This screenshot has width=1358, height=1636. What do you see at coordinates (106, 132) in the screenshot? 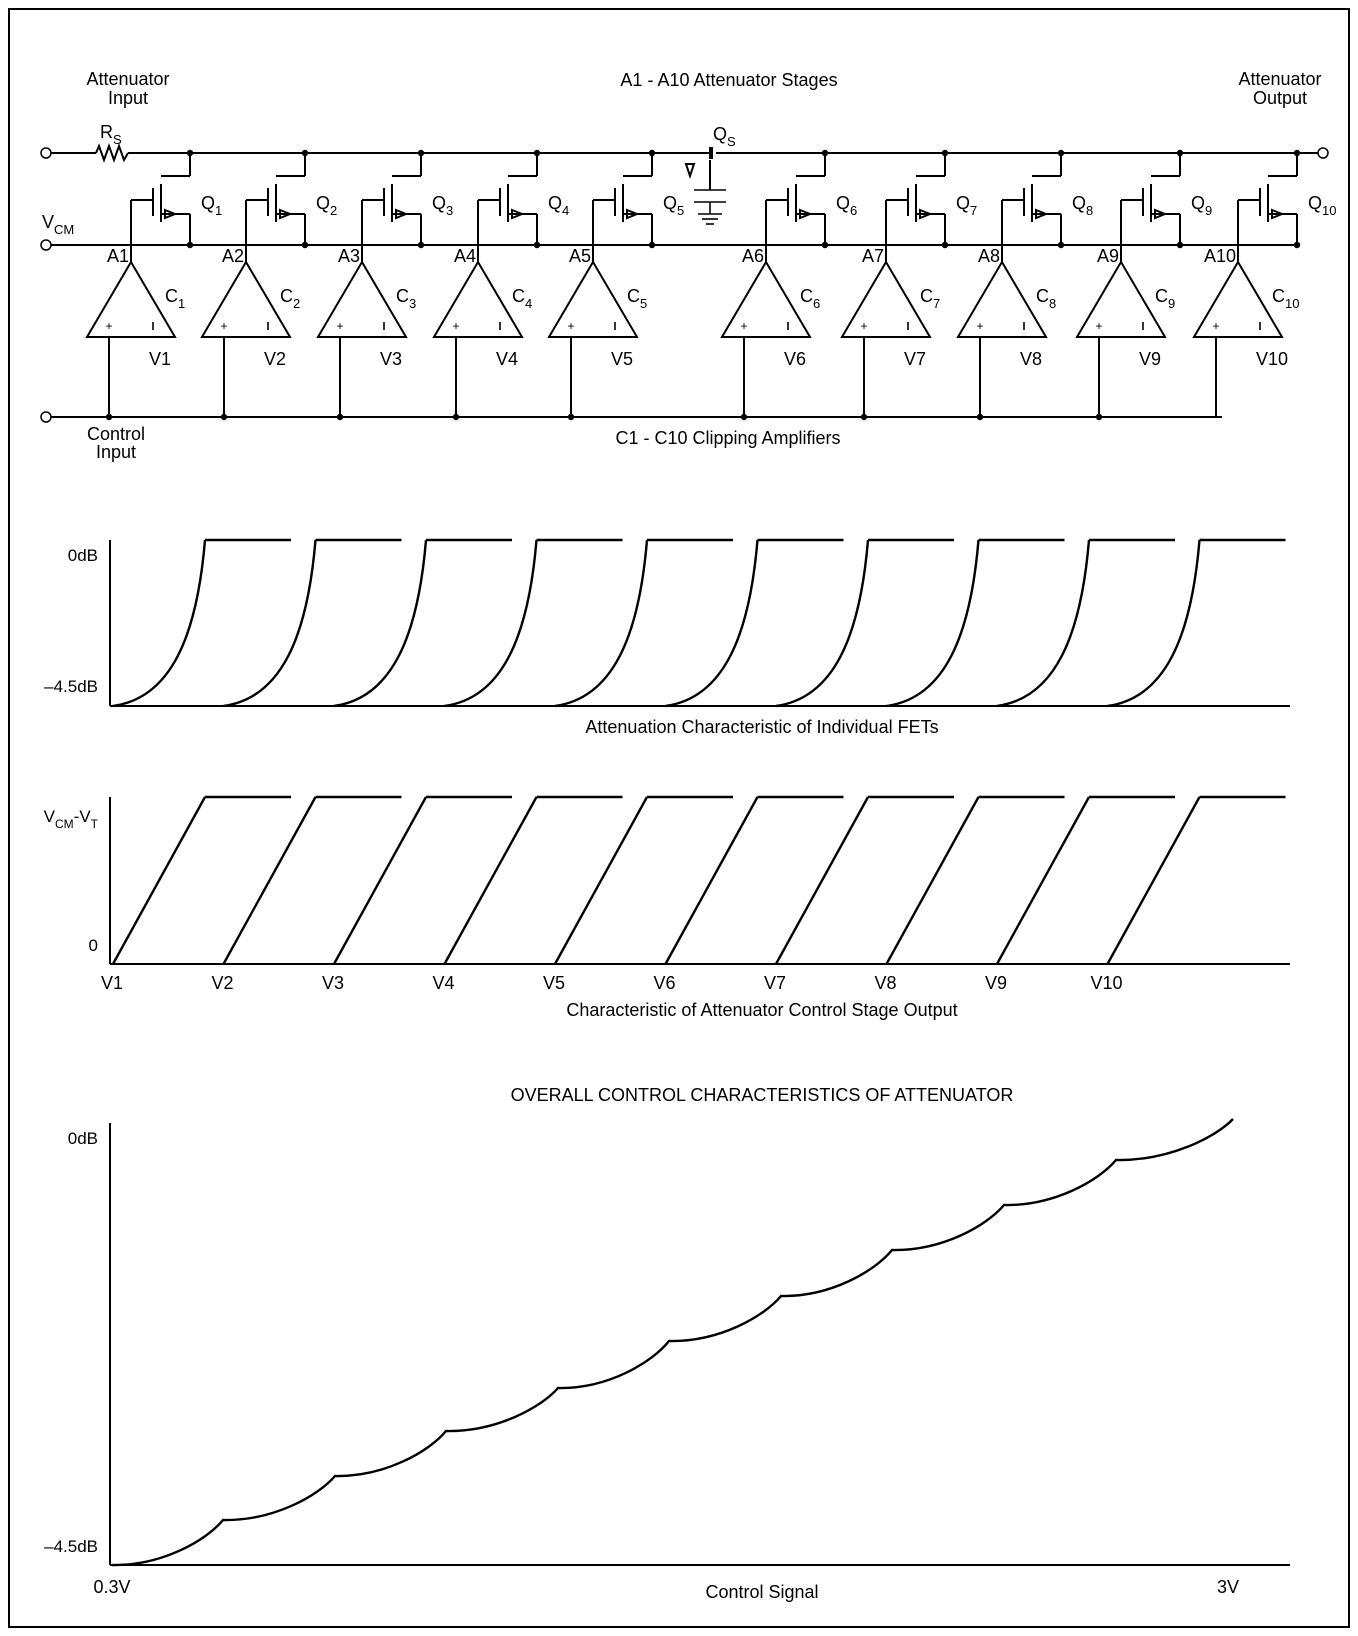
I see `rs-label-part-0: R` at bounding box center [106, 132].